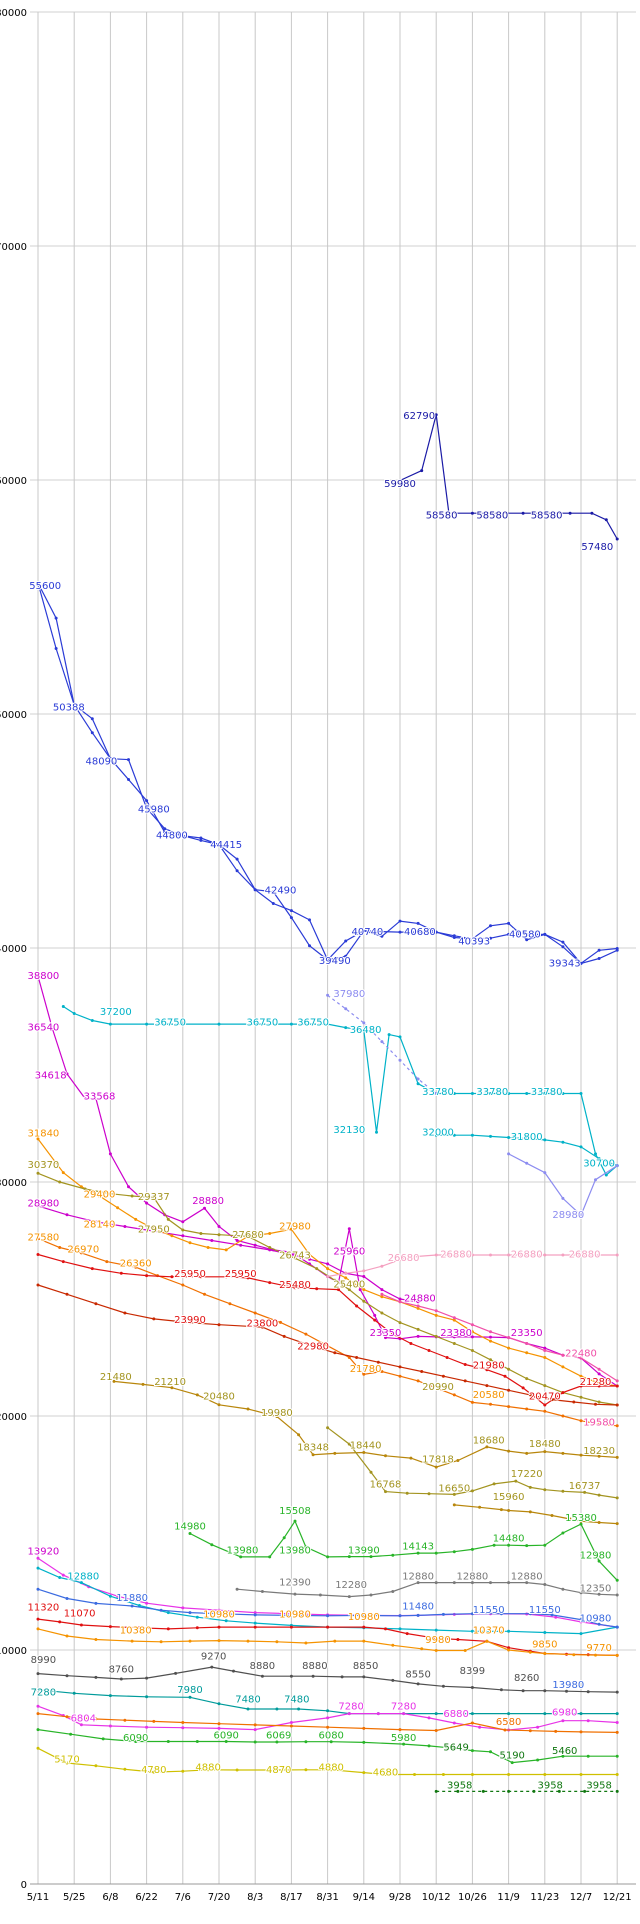 The height and width of the screenshot is (1924, 640). Describe the element at coordinates (568, 1685) in the screenshot. I see `data-label: 13980` at that location.